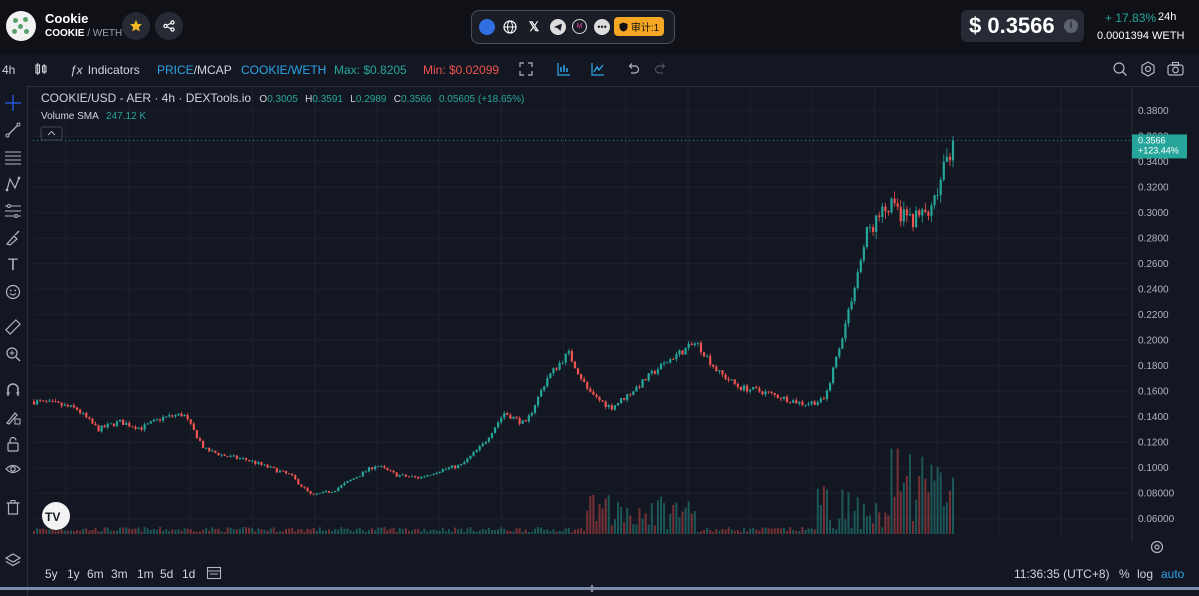  I want to click on price-mcap-toggle: PRICE/MCAP, so click(194, 70).